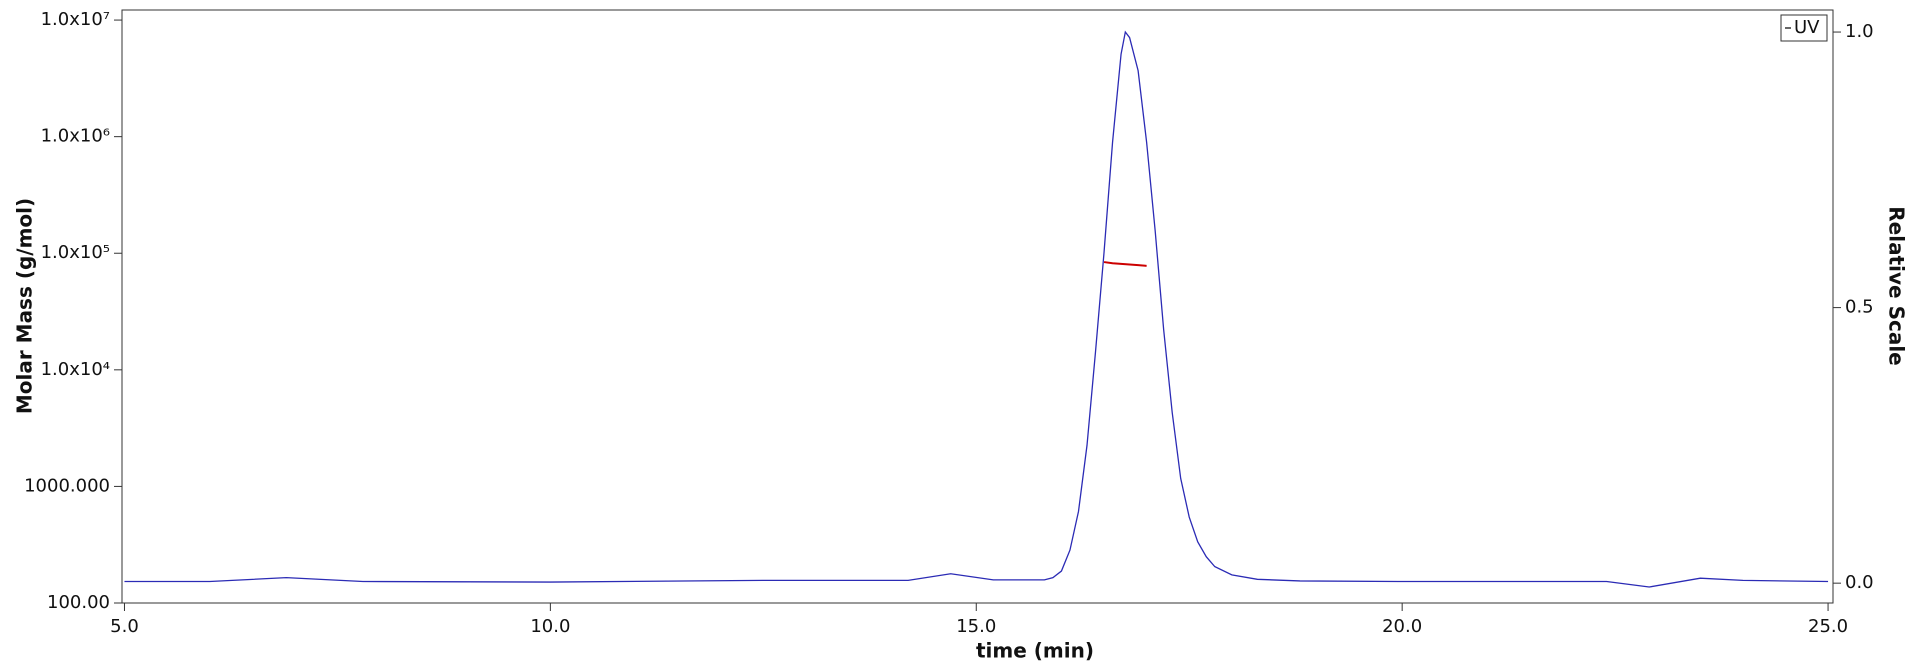 The height and width of the screenshot is (672, 1920). I want to click on y-tick-label: 1.0x10⁴, so click(75, 369).